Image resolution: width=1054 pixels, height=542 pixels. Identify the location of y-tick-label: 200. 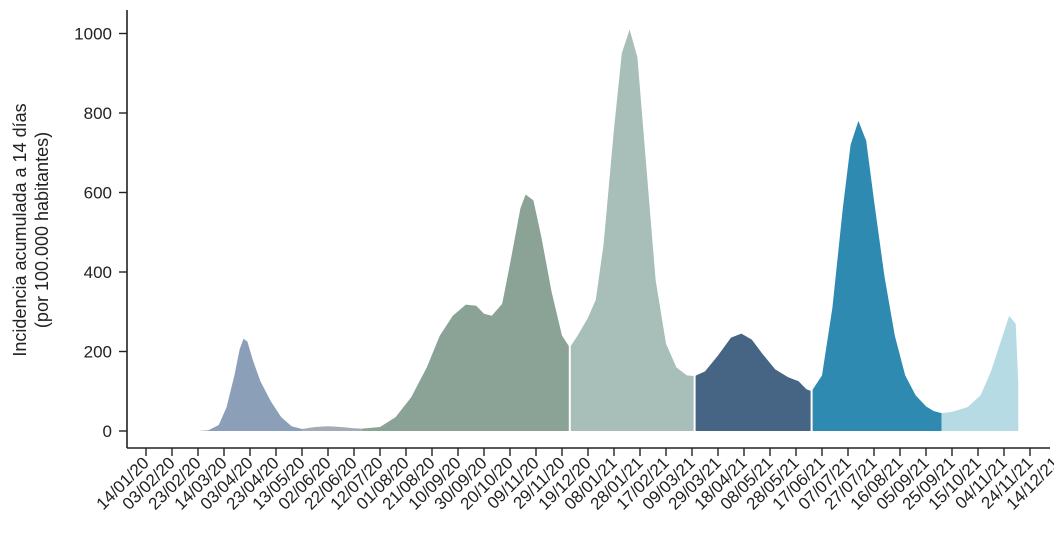
(98, 352).